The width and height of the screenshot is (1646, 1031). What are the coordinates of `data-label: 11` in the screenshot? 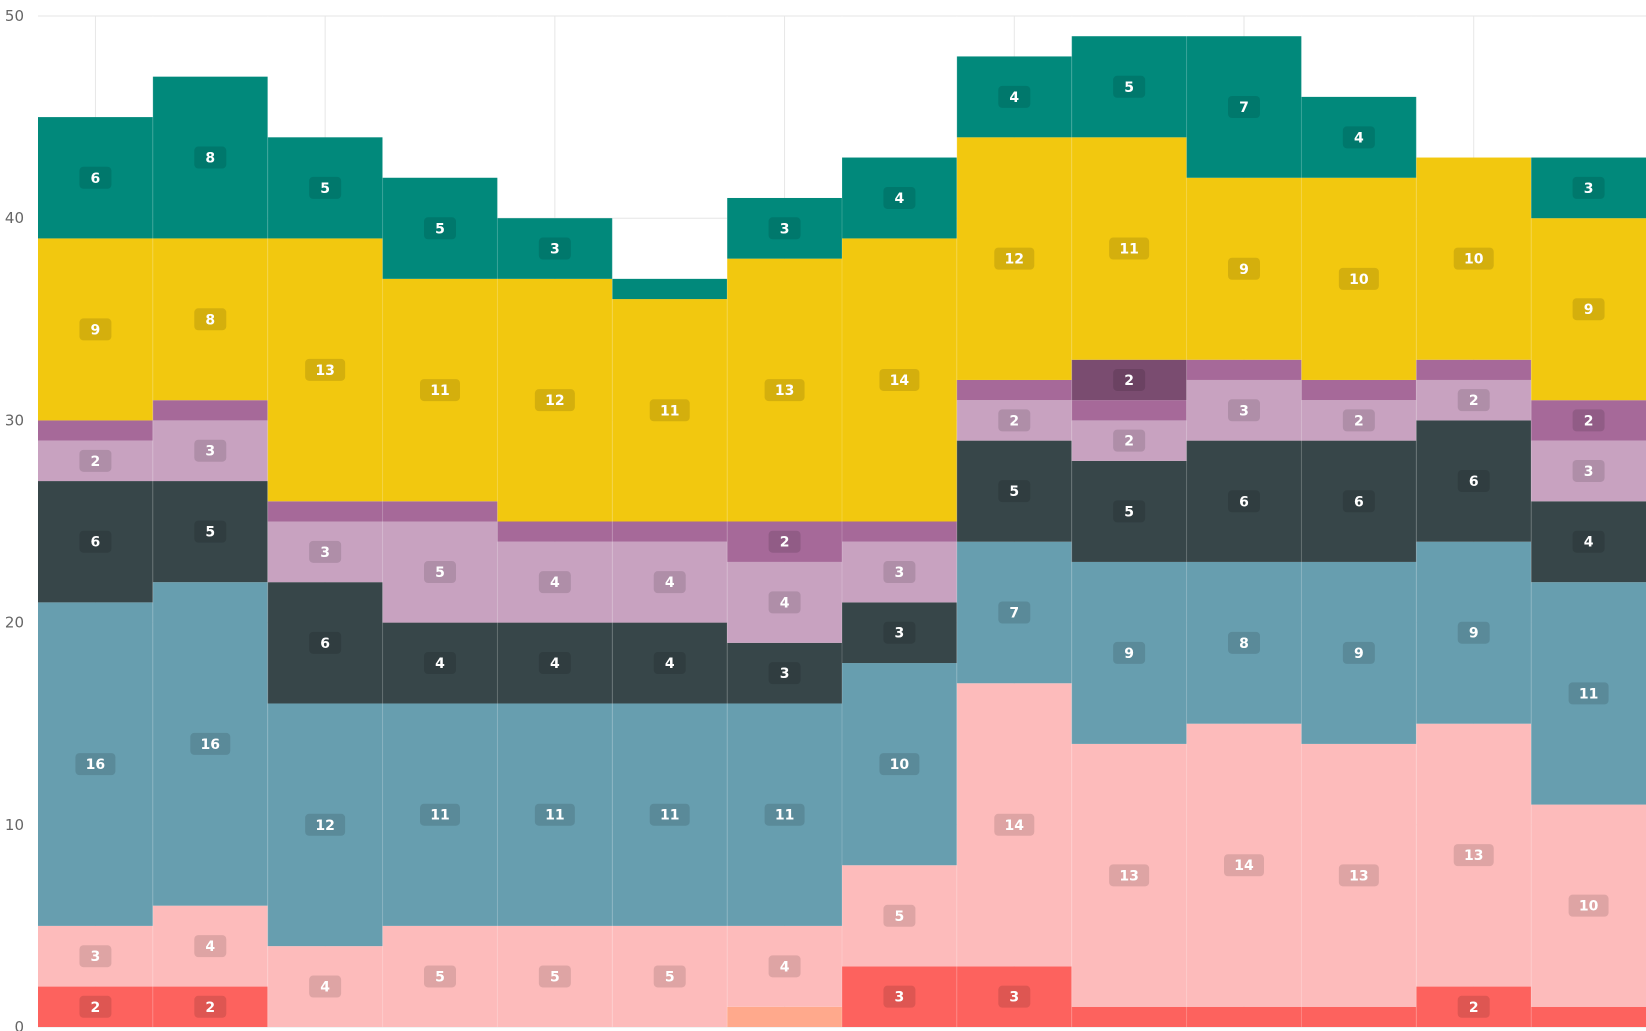 It's located at (439, 816).